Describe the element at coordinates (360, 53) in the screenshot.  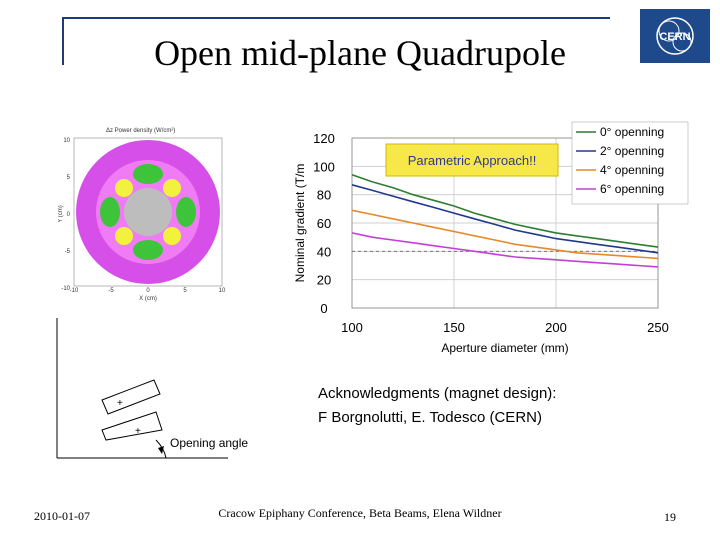
I see `slide-title: Open mid-plane Quadrupole` at that location.